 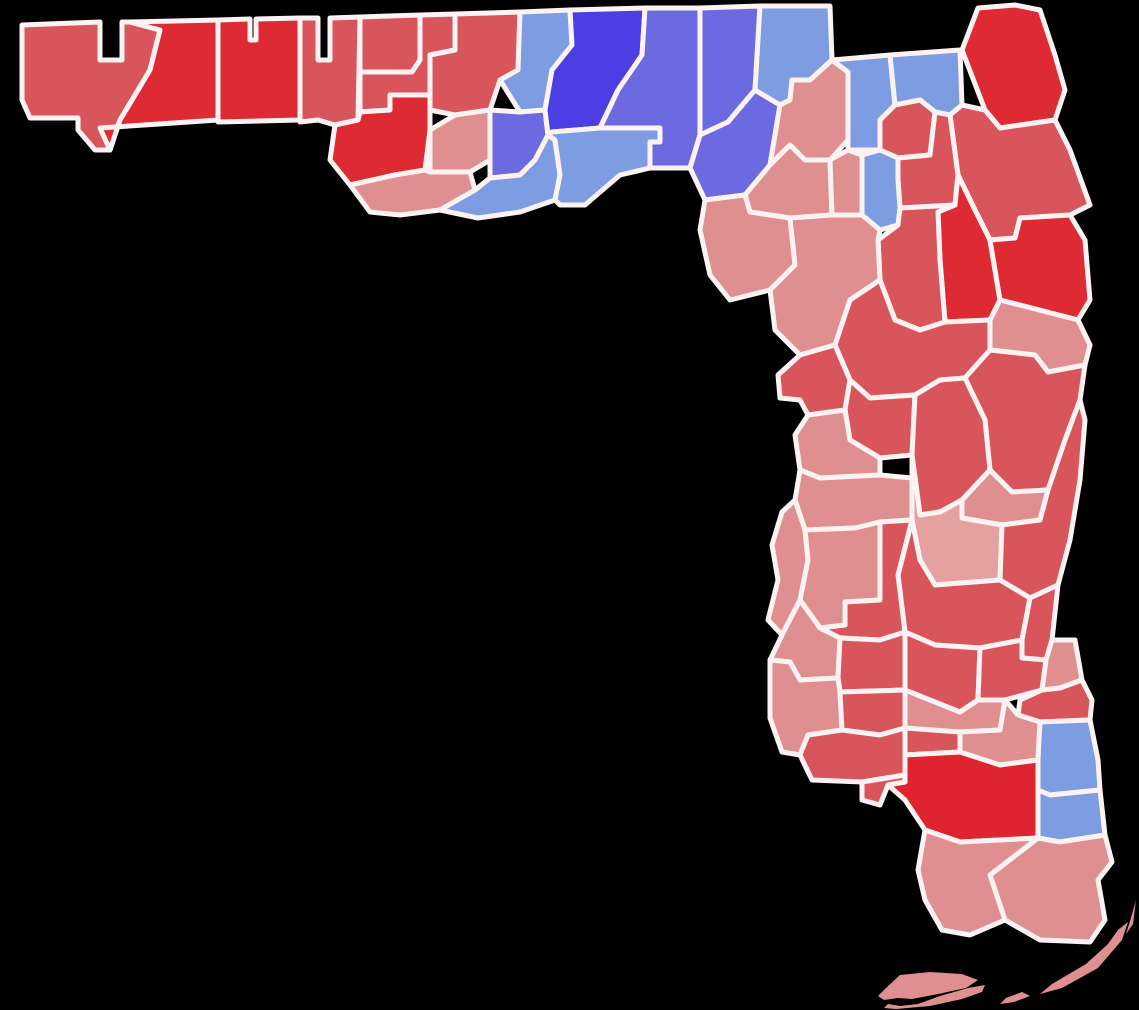 What do you see at coordinates (846, 182) in the screenshot?
I see `county-gilchrist` at bounding box center [846, 182].